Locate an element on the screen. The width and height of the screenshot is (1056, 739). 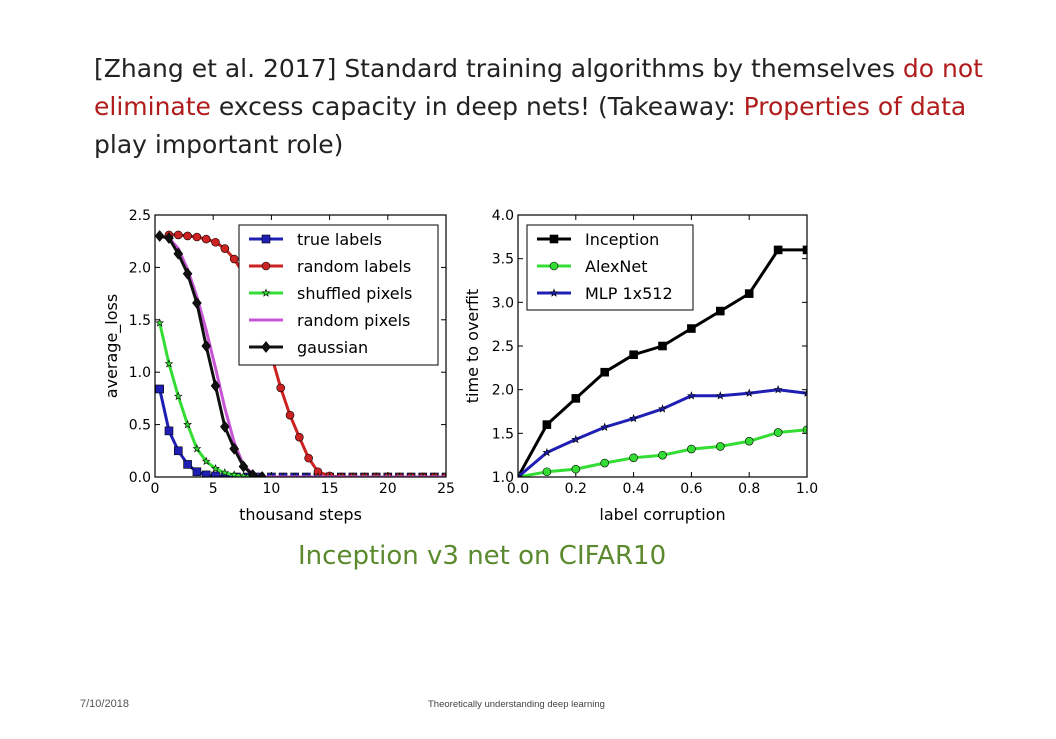
legend-label: AlexNet is located at coordinates (616, 266).